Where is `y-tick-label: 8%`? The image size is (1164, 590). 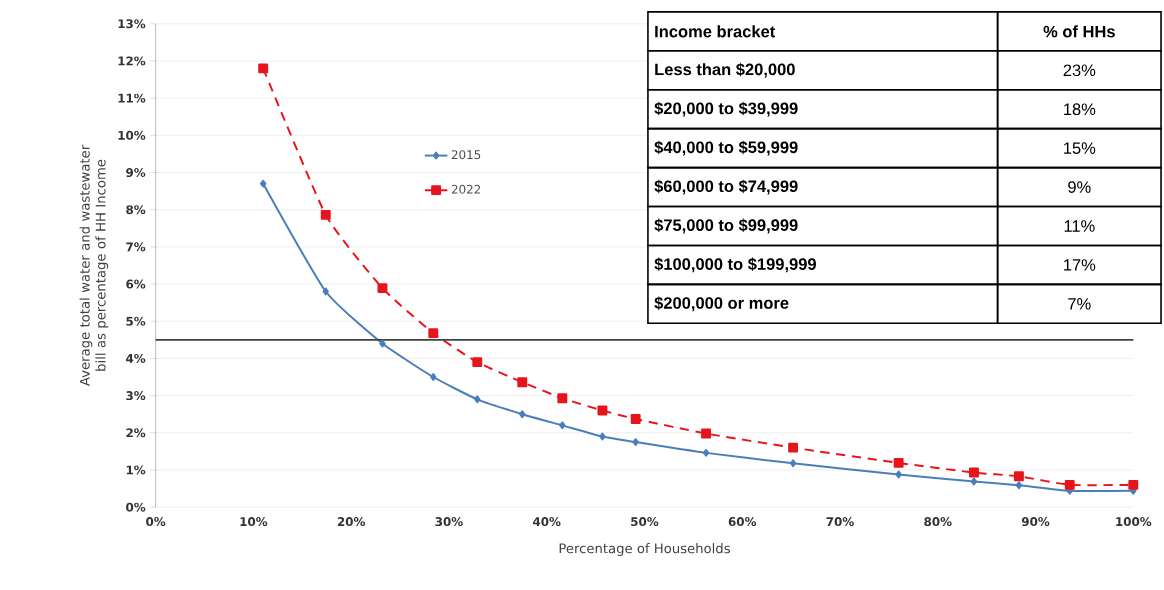
y-tick-label: 8% is located at coordinates (136, 210).